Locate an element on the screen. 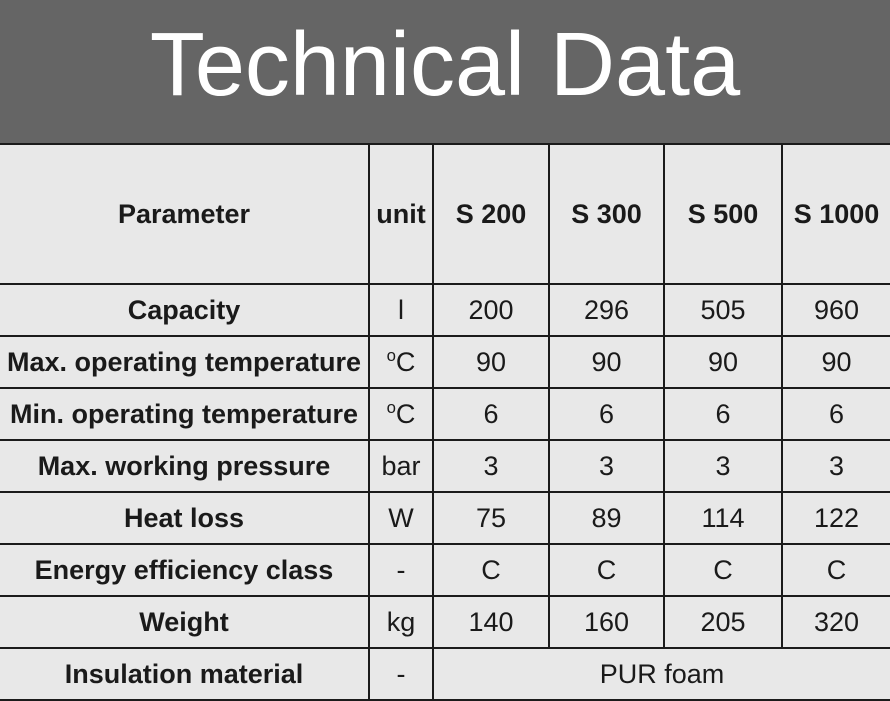 The image size is (890, 701). value-cell: 960 is located at coordinates (835, 310).